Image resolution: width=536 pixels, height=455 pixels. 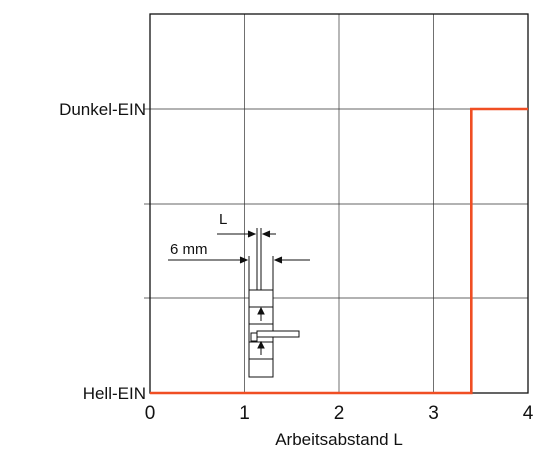 What do you see at coordinates (339, 439) in the screenshot?
I see `x-axis-label: Arbeitsabstand L` at bounding box center [339, 439].